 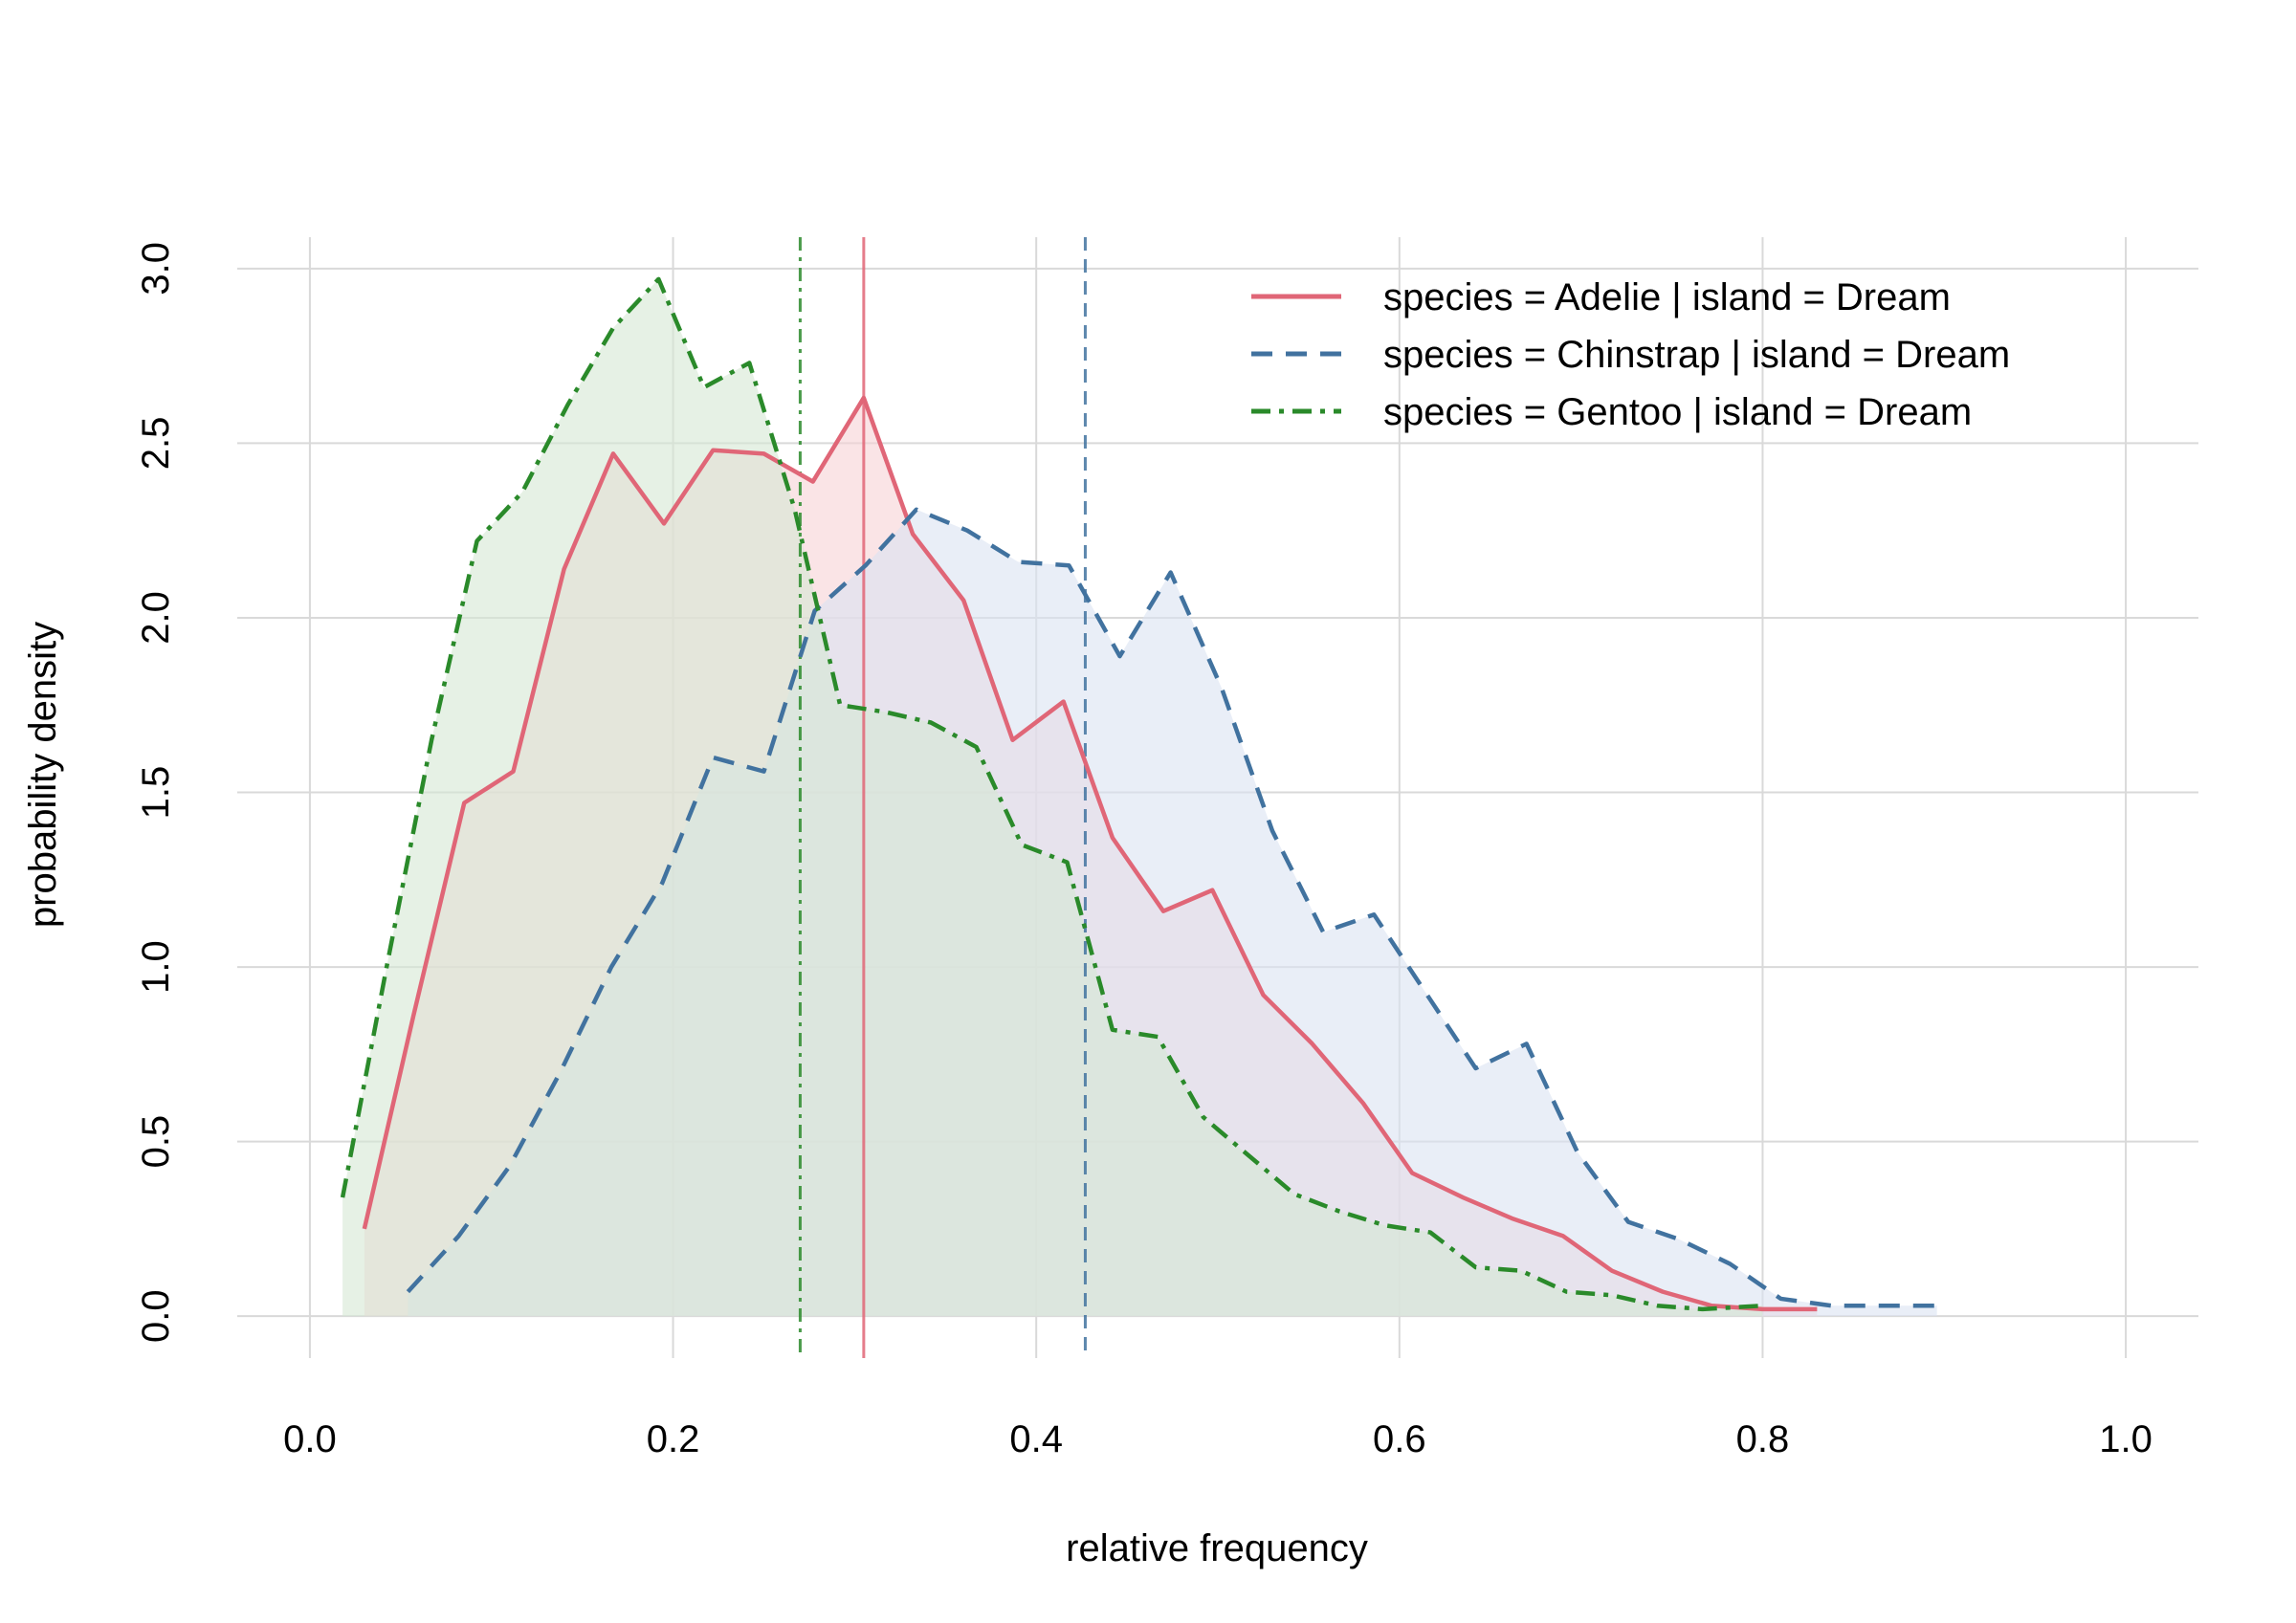 I want to click on mean-lines-layer, so click(x=942, y=798).